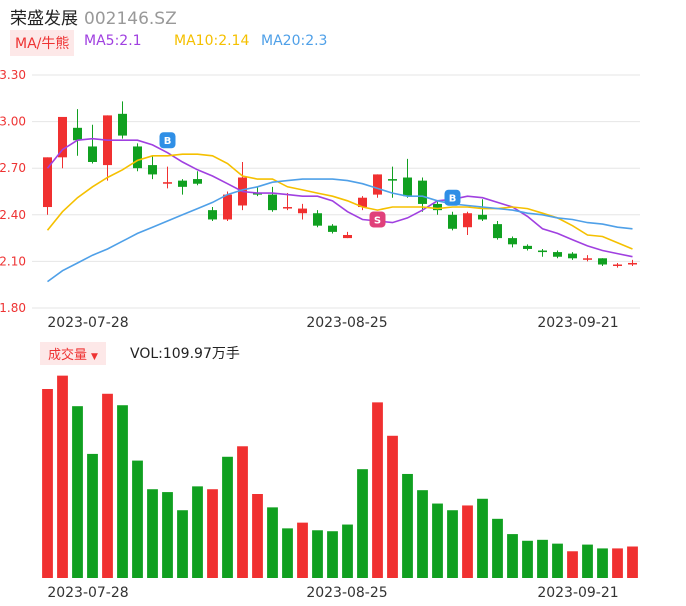  What do you see at coordinates (13, 168) in the screenshot?
I see `y-tick-label: 2.70` at bounding box center [13, 168].